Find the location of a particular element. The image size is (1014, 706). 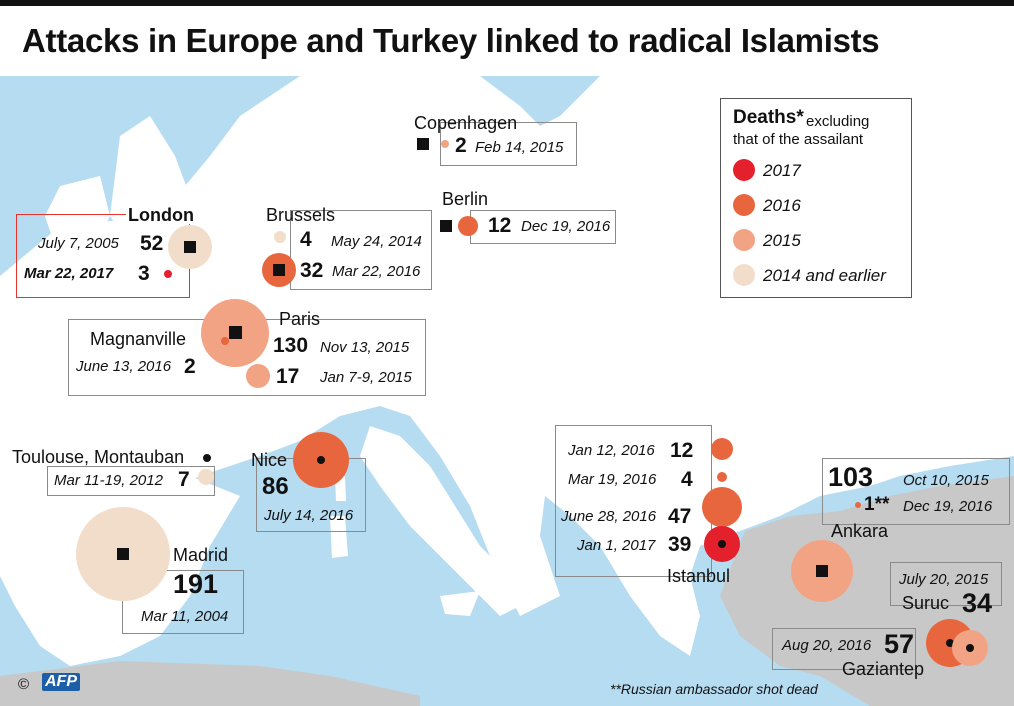

legend-swatch-2014 is located at coordinates (744, 275).